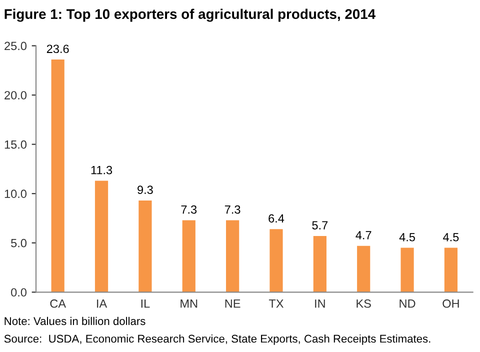 This screenshot has height=352, width=480. I want to click on x-tick-label: MN, so click(189, 304).